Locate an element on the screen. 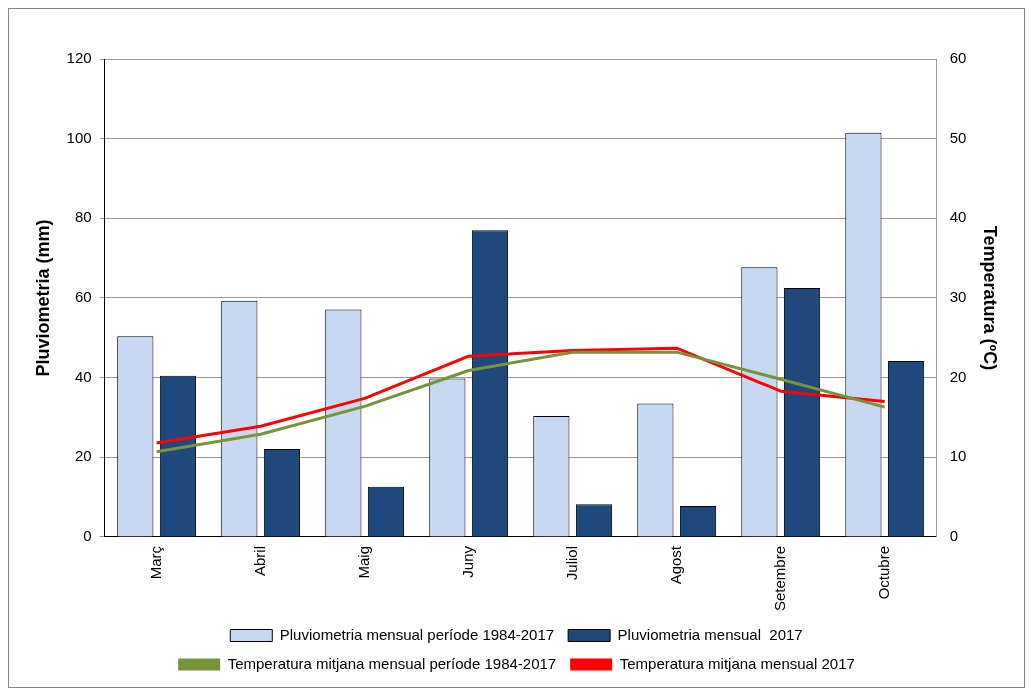  x-tick-label: Juliol is located at coordinates (571, 563).